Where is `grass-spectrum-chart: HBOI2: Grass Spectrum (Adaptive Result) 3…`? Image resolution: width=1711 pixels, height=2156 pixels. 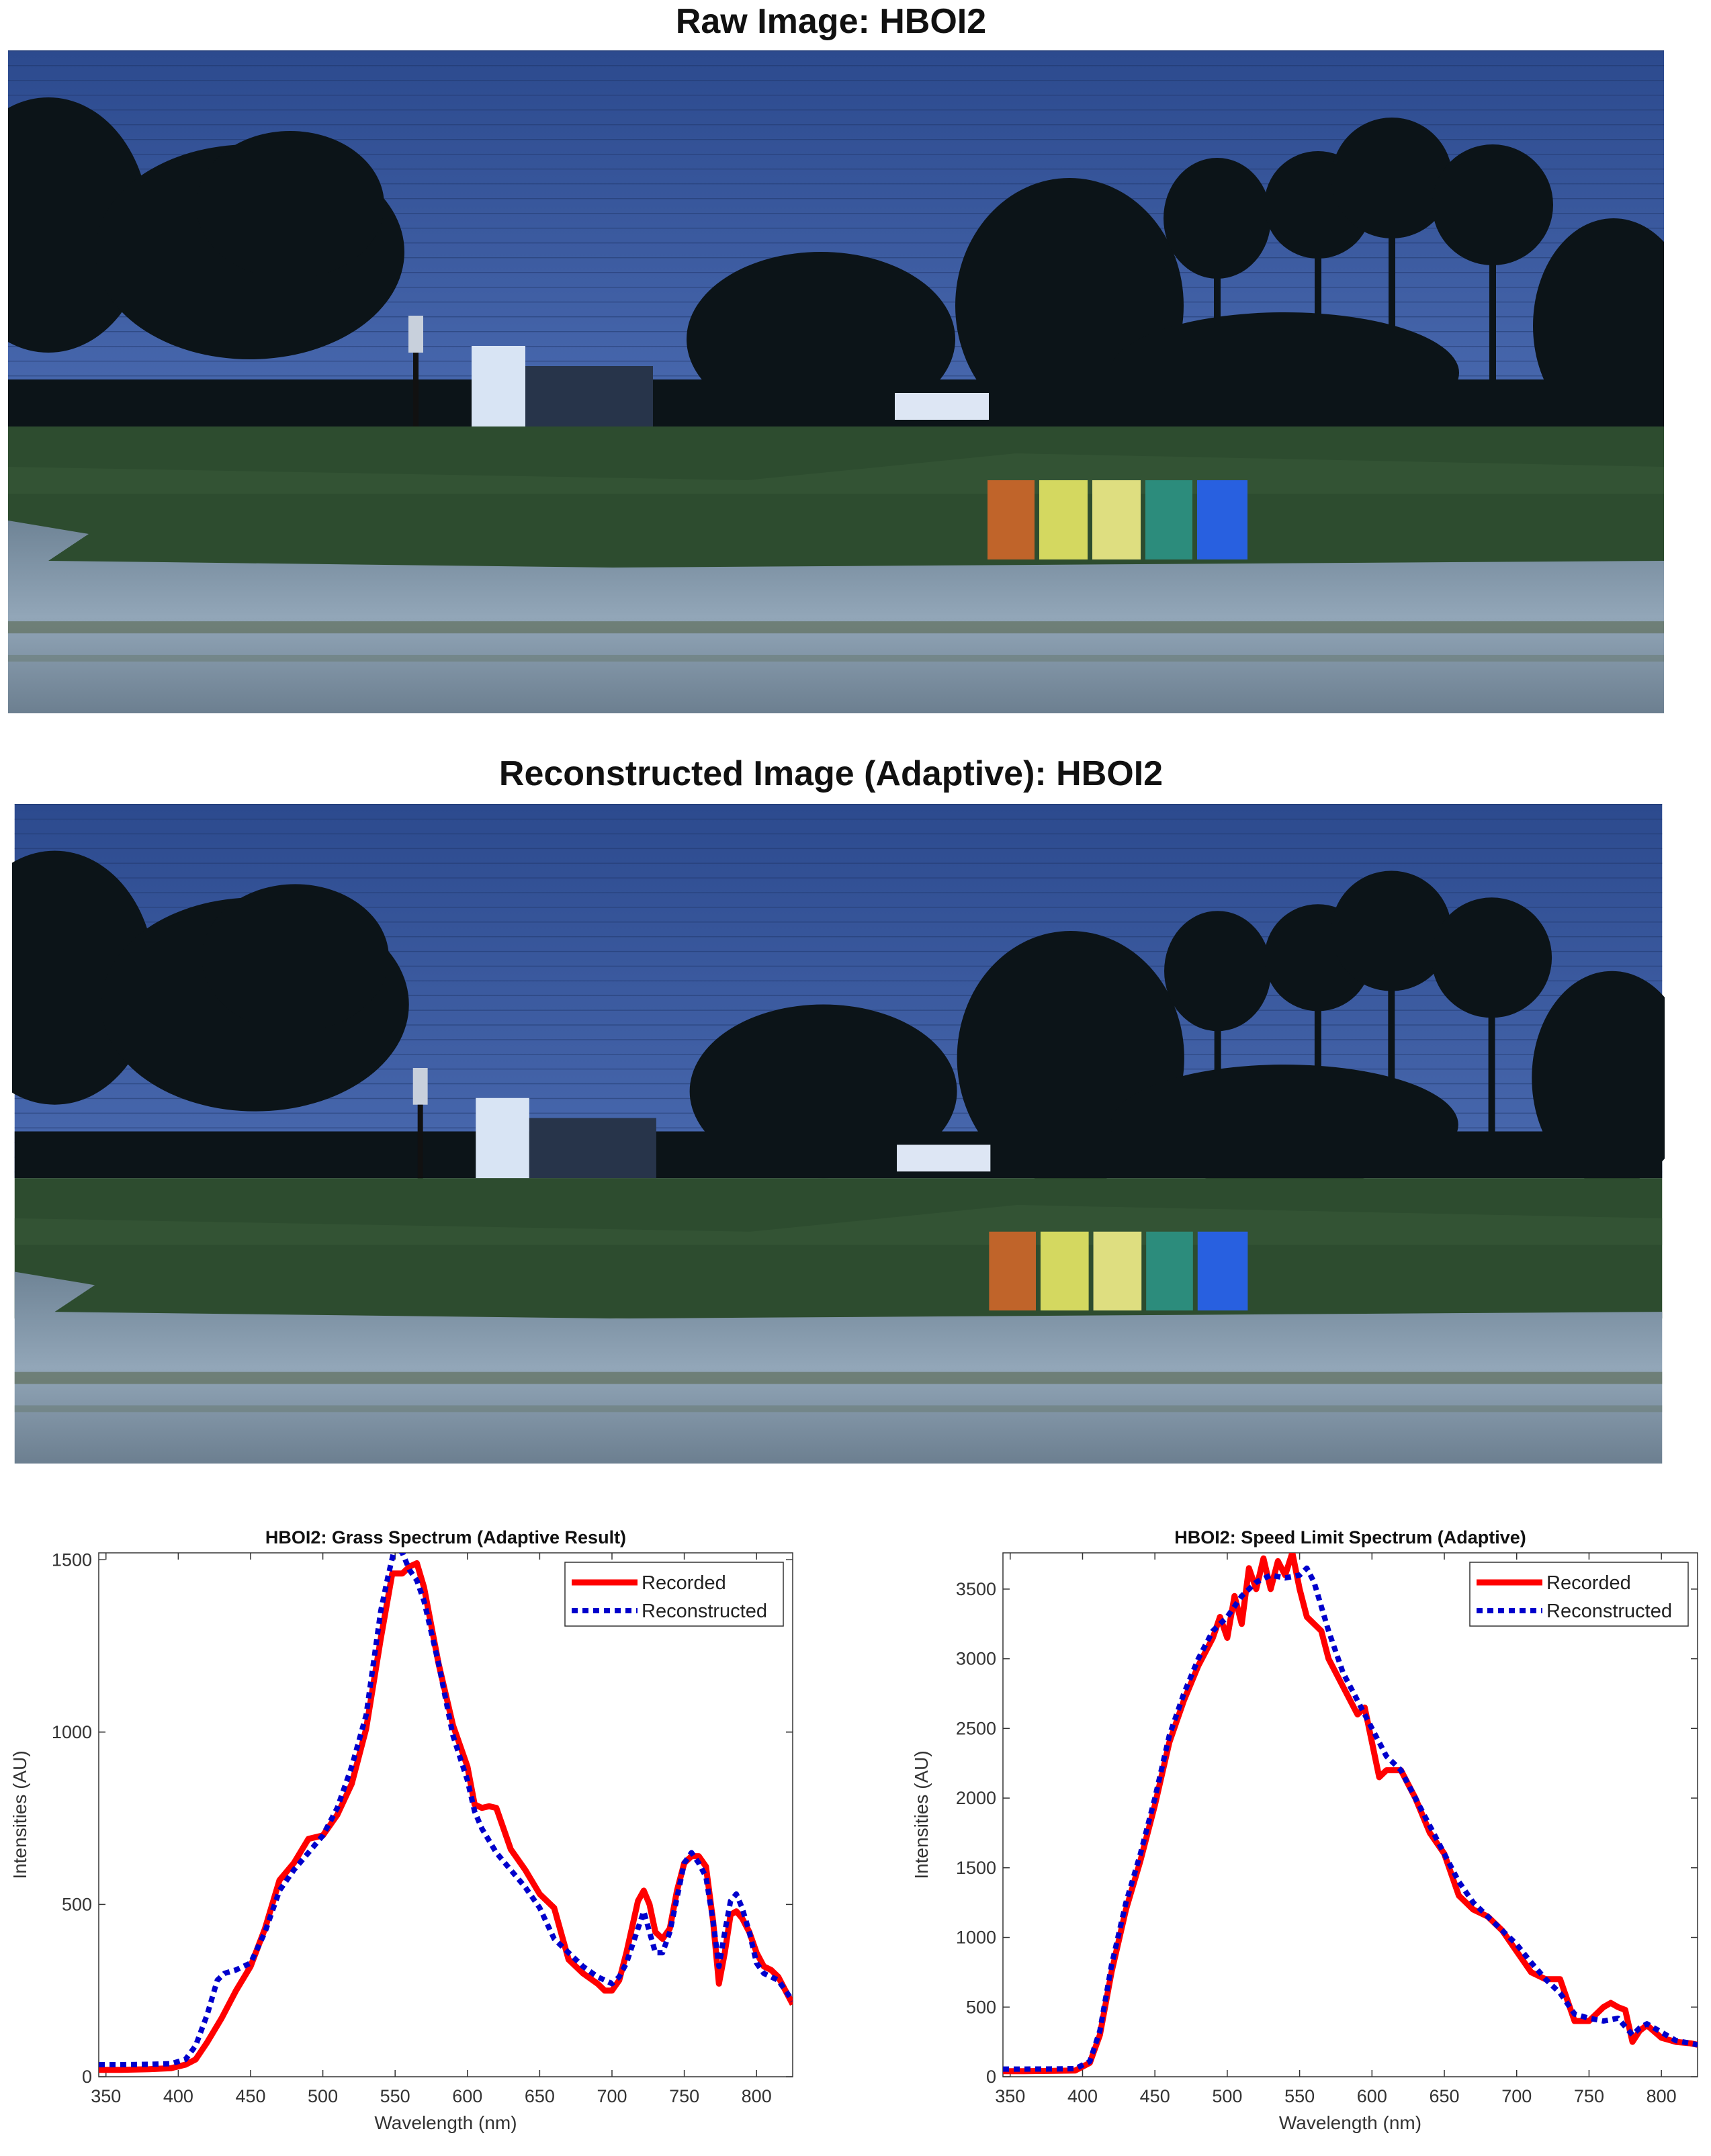 grass-spectrum-chart: HBOI2: Grass Spectrum (Adaptive Result) 3… is located at coordinates (401, 1830).